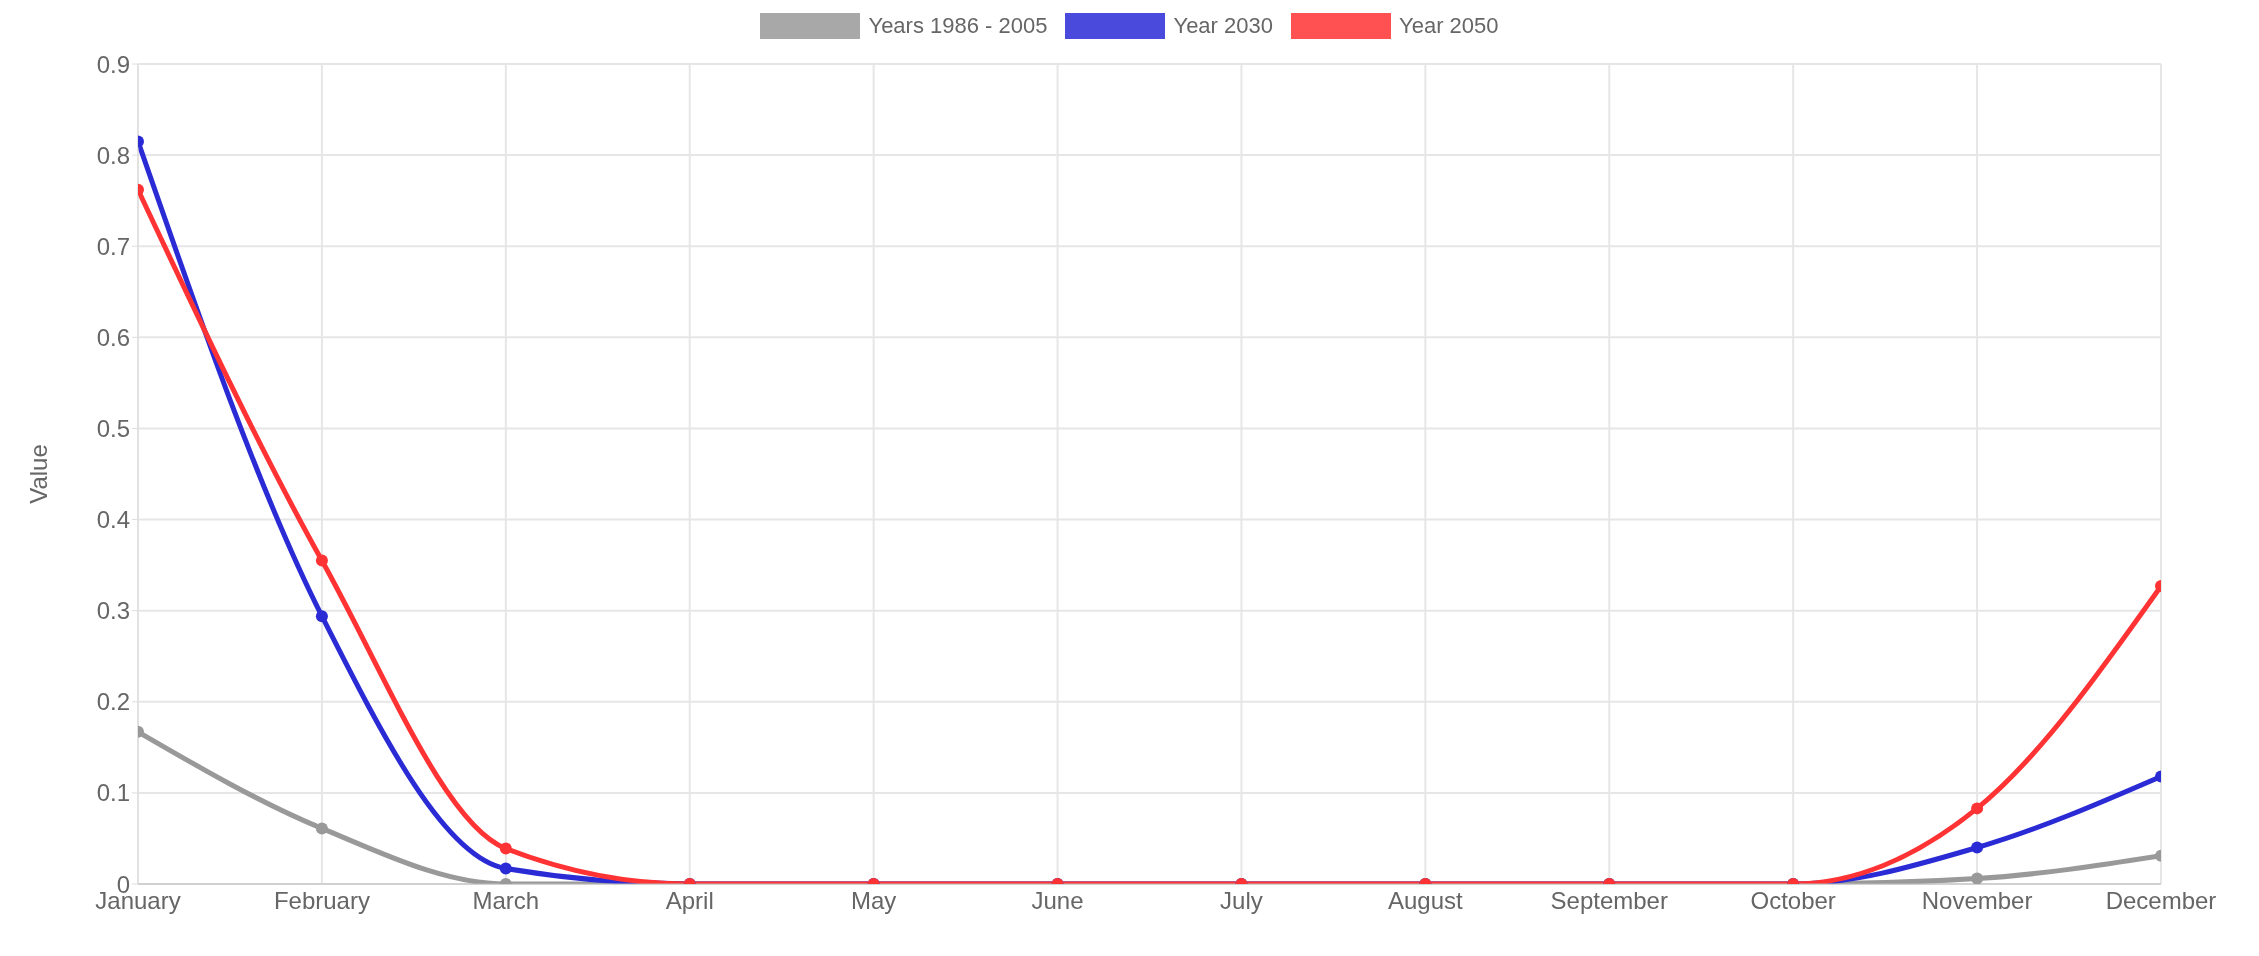  What do you see at coordinates (113, 793) in the screenshot?
I see `y-tick-label: 0.1` at bounding box center [113, 793].